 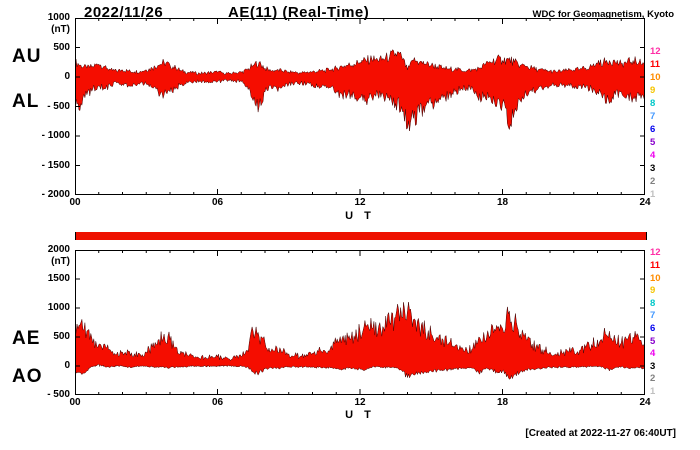 I want to click on unit-label-bottom: (nT), so click(x=60, y=261).